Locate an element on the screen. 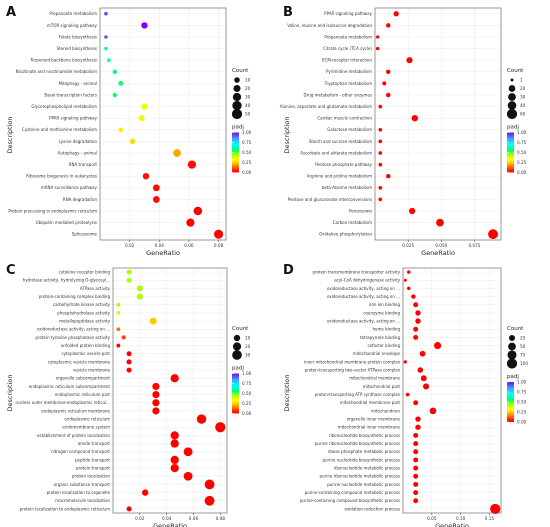 The width and height of the screenshot is (550, 527). size-legend-label: 10 is located at coordinates (248, 80).